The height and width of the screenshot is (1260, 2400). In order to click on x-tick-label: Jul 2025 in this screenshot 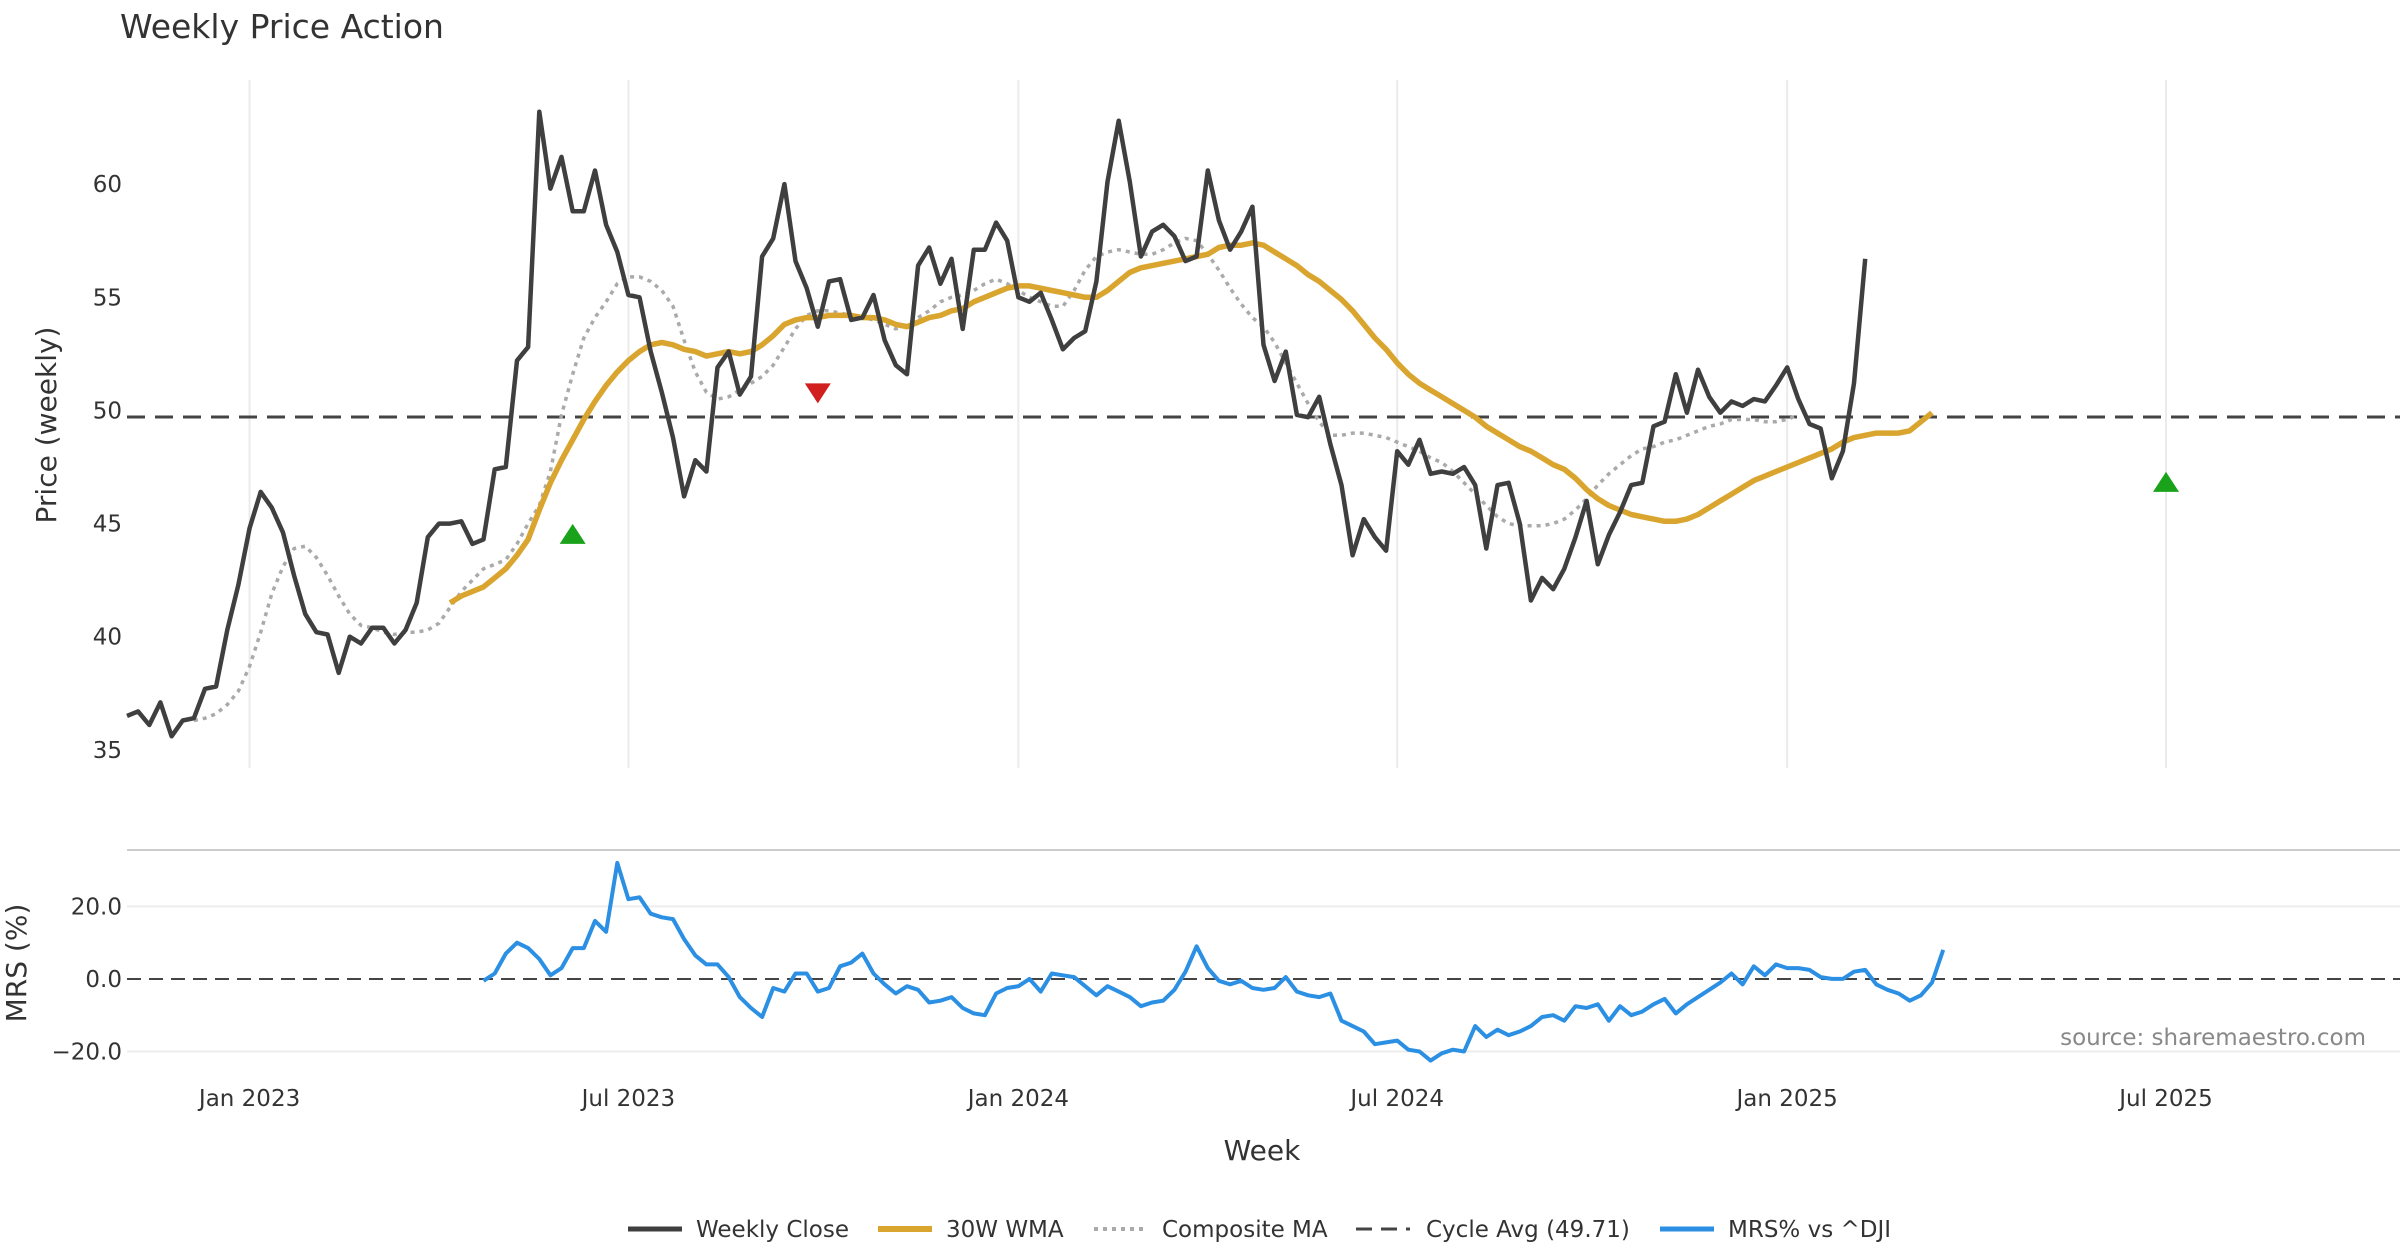, I will do `click(2165, 1099)`.